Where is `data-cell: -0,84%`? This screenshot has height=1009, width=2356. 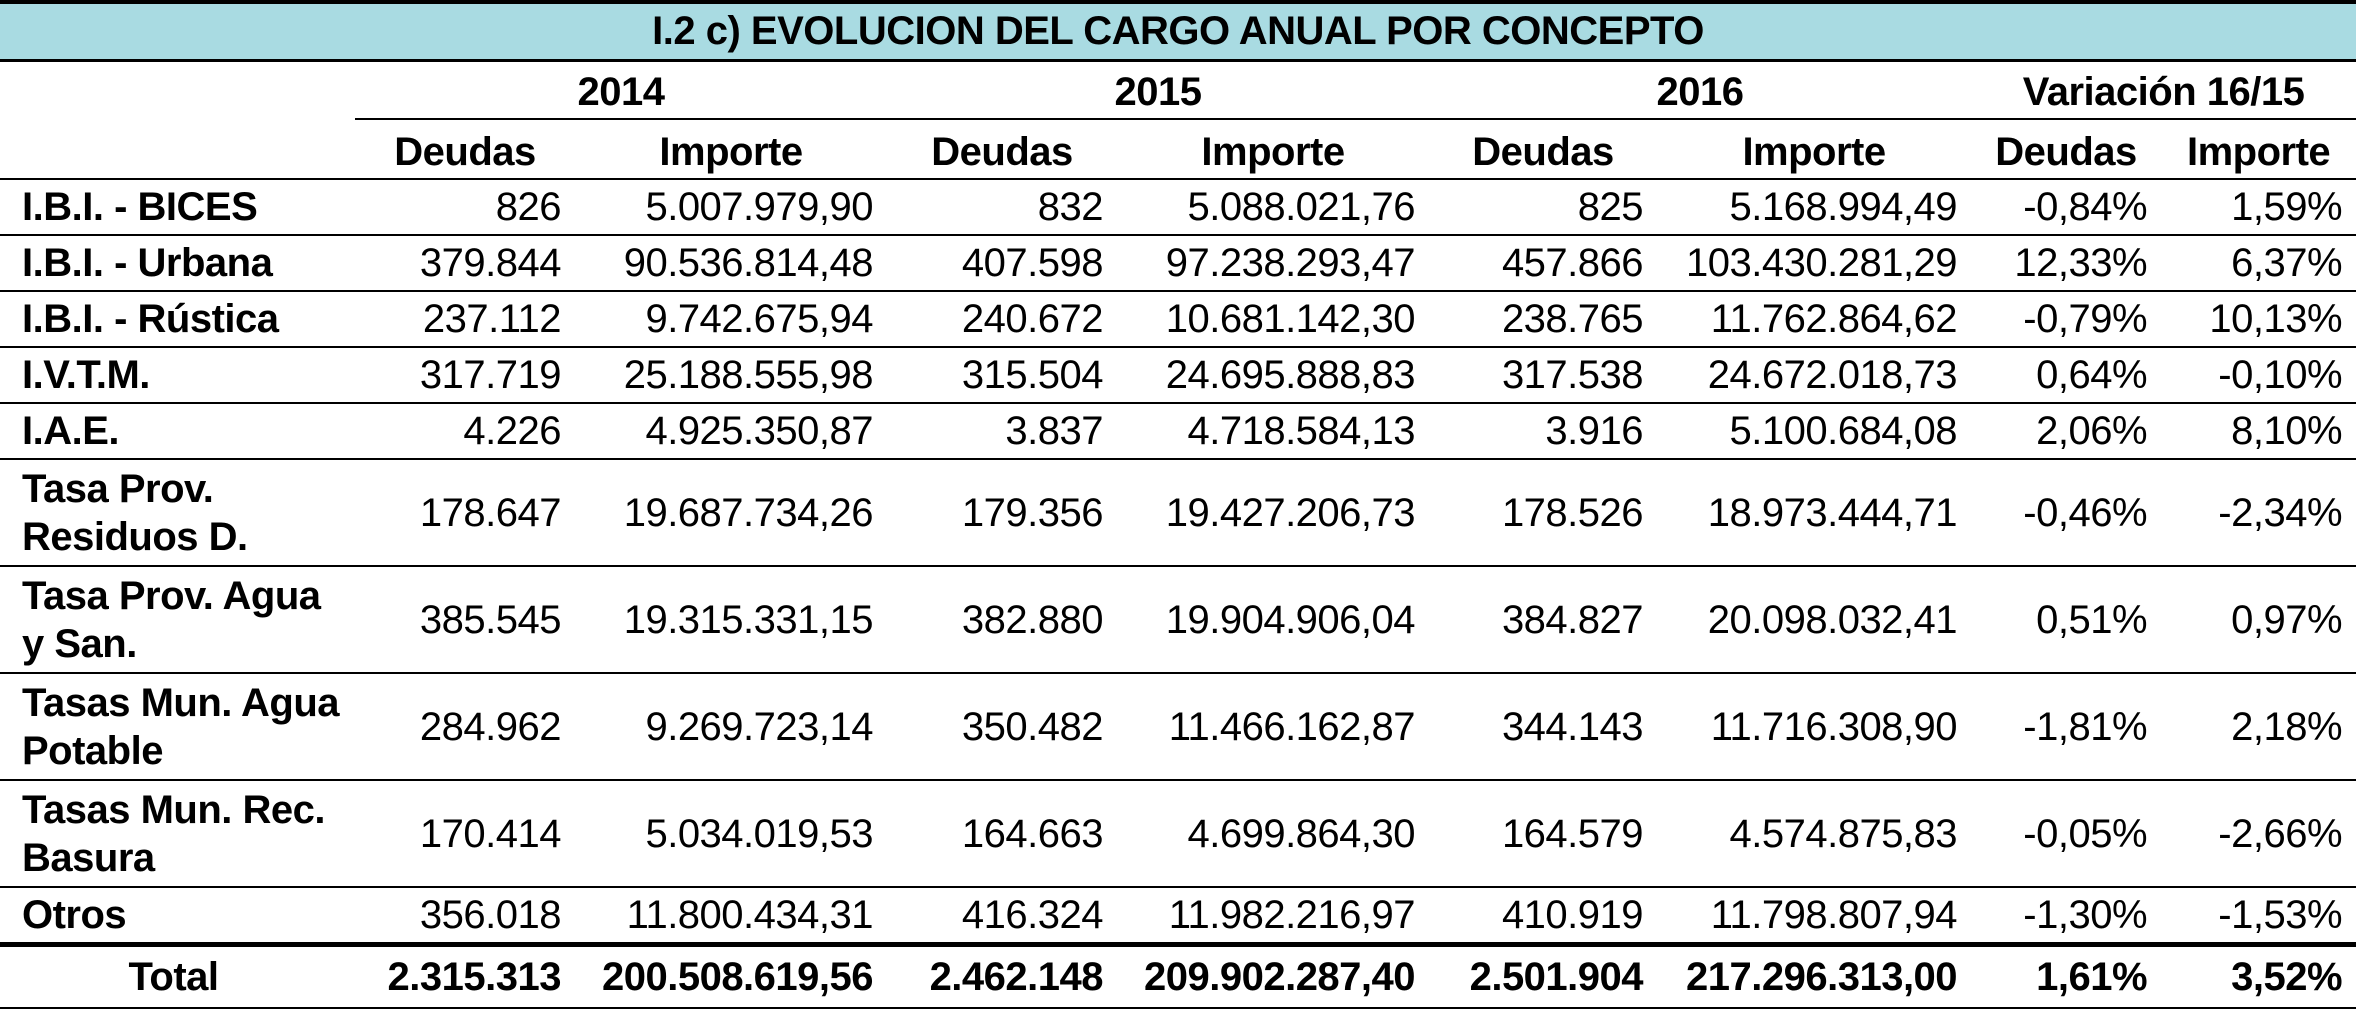
data-cell: -0,84% is located at coordinates (2066, 207).